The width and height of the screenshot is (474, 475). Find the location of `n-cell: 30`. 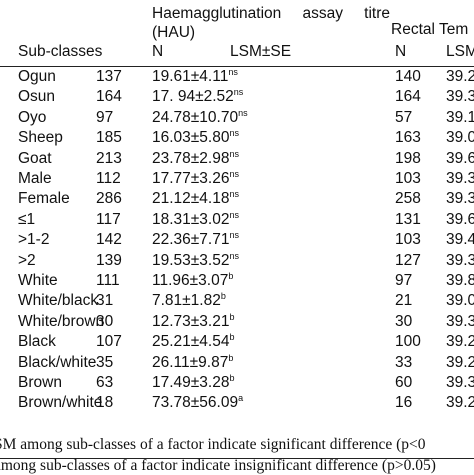

n-cell: 30 is located at coordinates (105, 321).